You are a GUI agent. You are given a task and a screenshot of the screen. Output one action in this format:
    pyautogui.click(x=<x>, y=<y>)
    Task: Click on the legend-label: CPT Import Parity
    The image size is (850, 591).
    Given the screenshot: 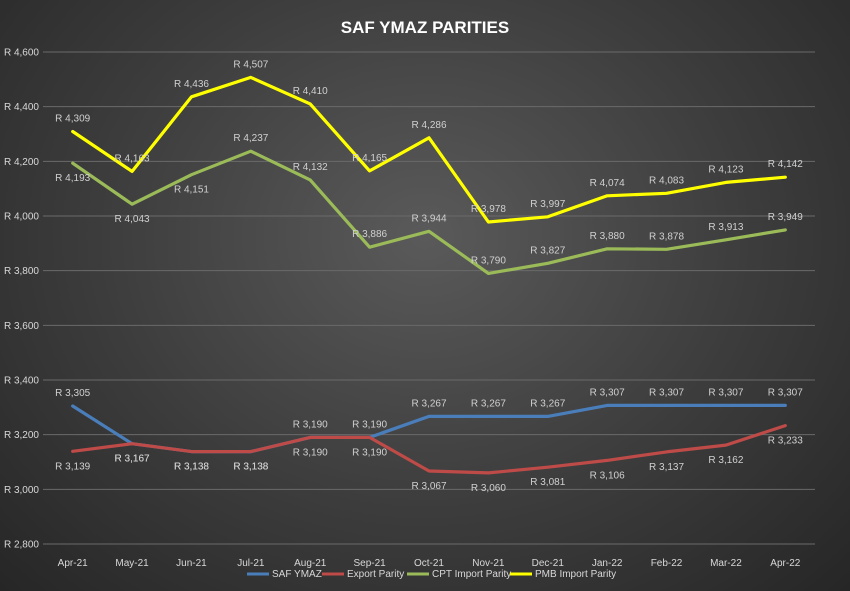 What is the action you would take?
    pyautogui.click(x=471, y=574)
    